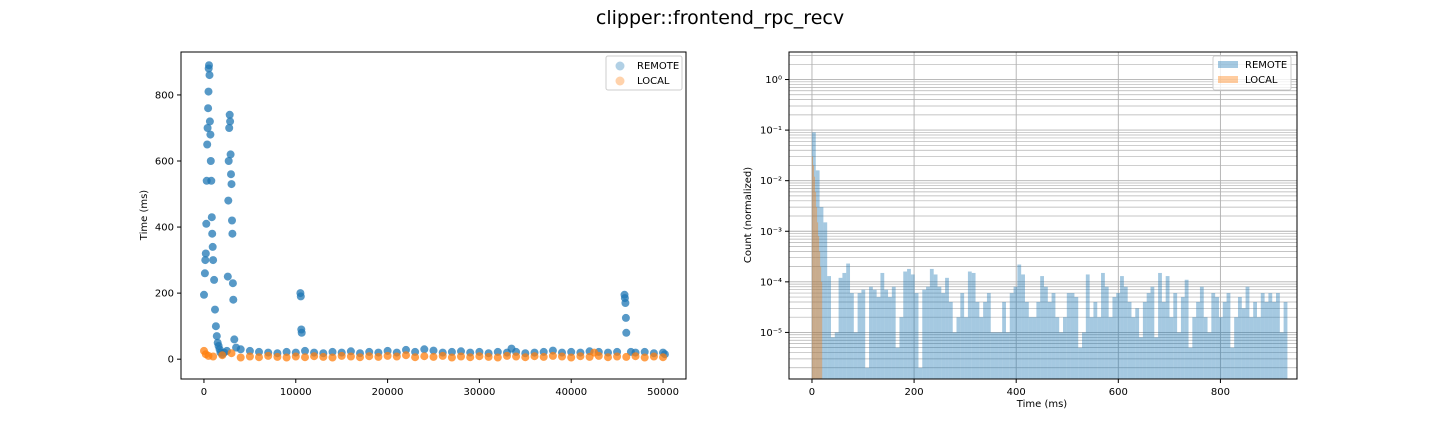 This screenshot has height=432, width=1440. Describe the element at coordinates (771, 131) in the screenshot. I see `y-tick-label: 10⁻¹` at that location.